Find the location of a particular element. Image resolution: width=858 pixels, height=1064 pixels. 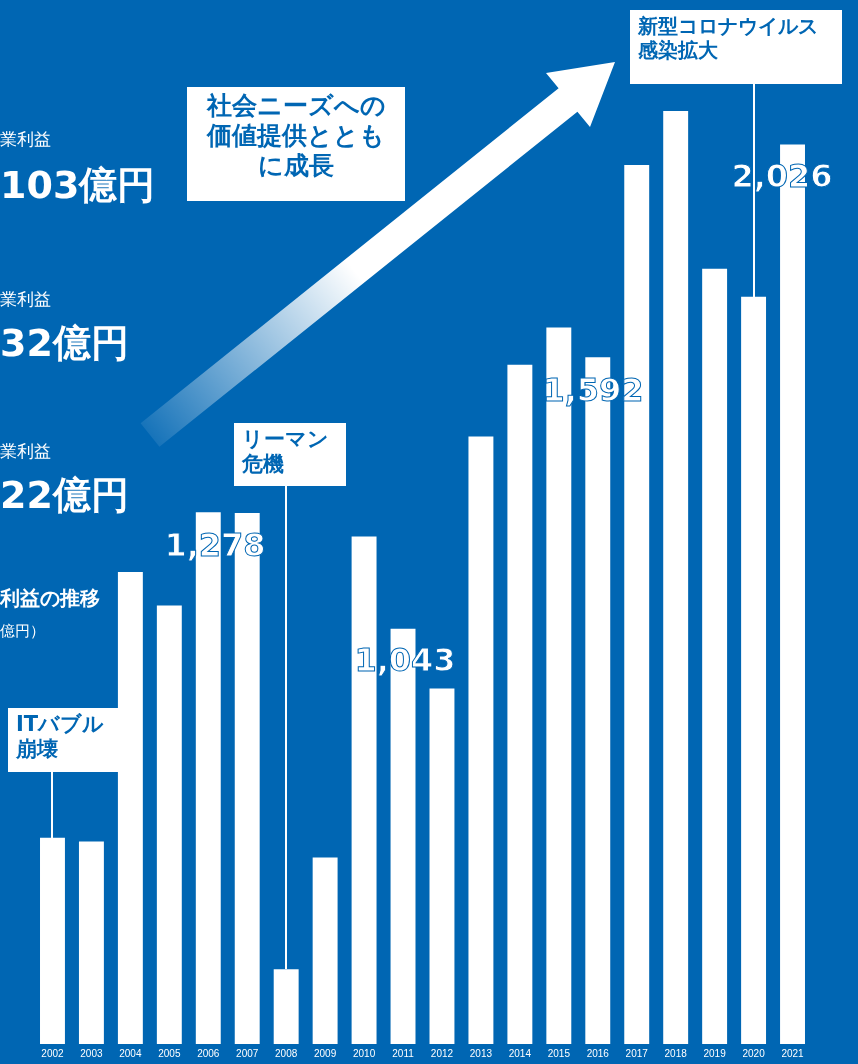

x-tick-label: 2008 is located at coordinates (286, 1053).